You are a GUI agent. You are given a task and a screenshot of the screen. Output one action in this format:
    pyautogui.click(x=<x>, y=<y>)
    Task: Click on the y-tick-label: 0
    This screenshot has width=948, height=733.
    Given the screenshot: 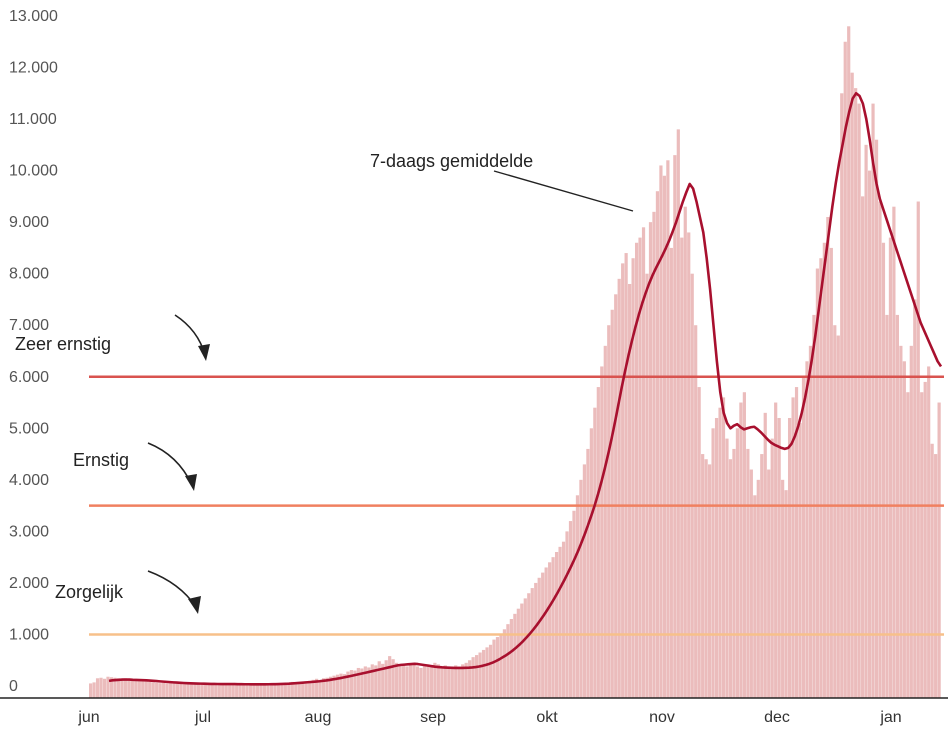 What is the action you would take?
    pyautogui.click(x=13, y=686)
    